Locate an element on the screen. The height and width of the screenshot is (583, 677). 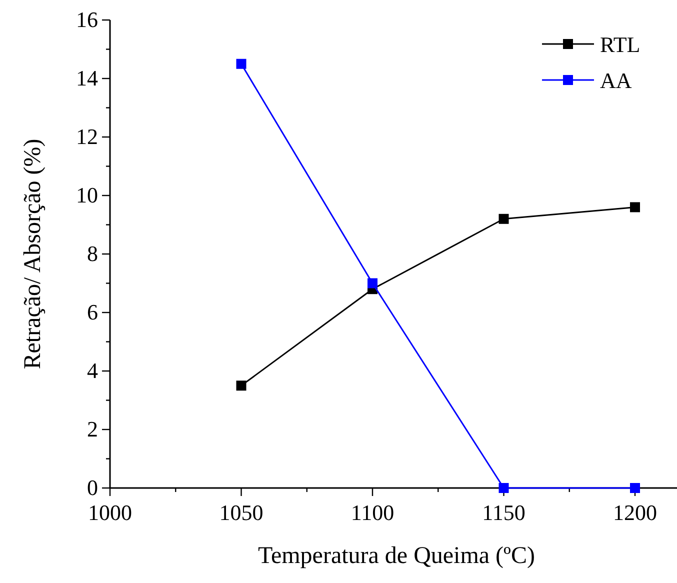
y-tick-label: 16 is located at coordinates (87, 19).